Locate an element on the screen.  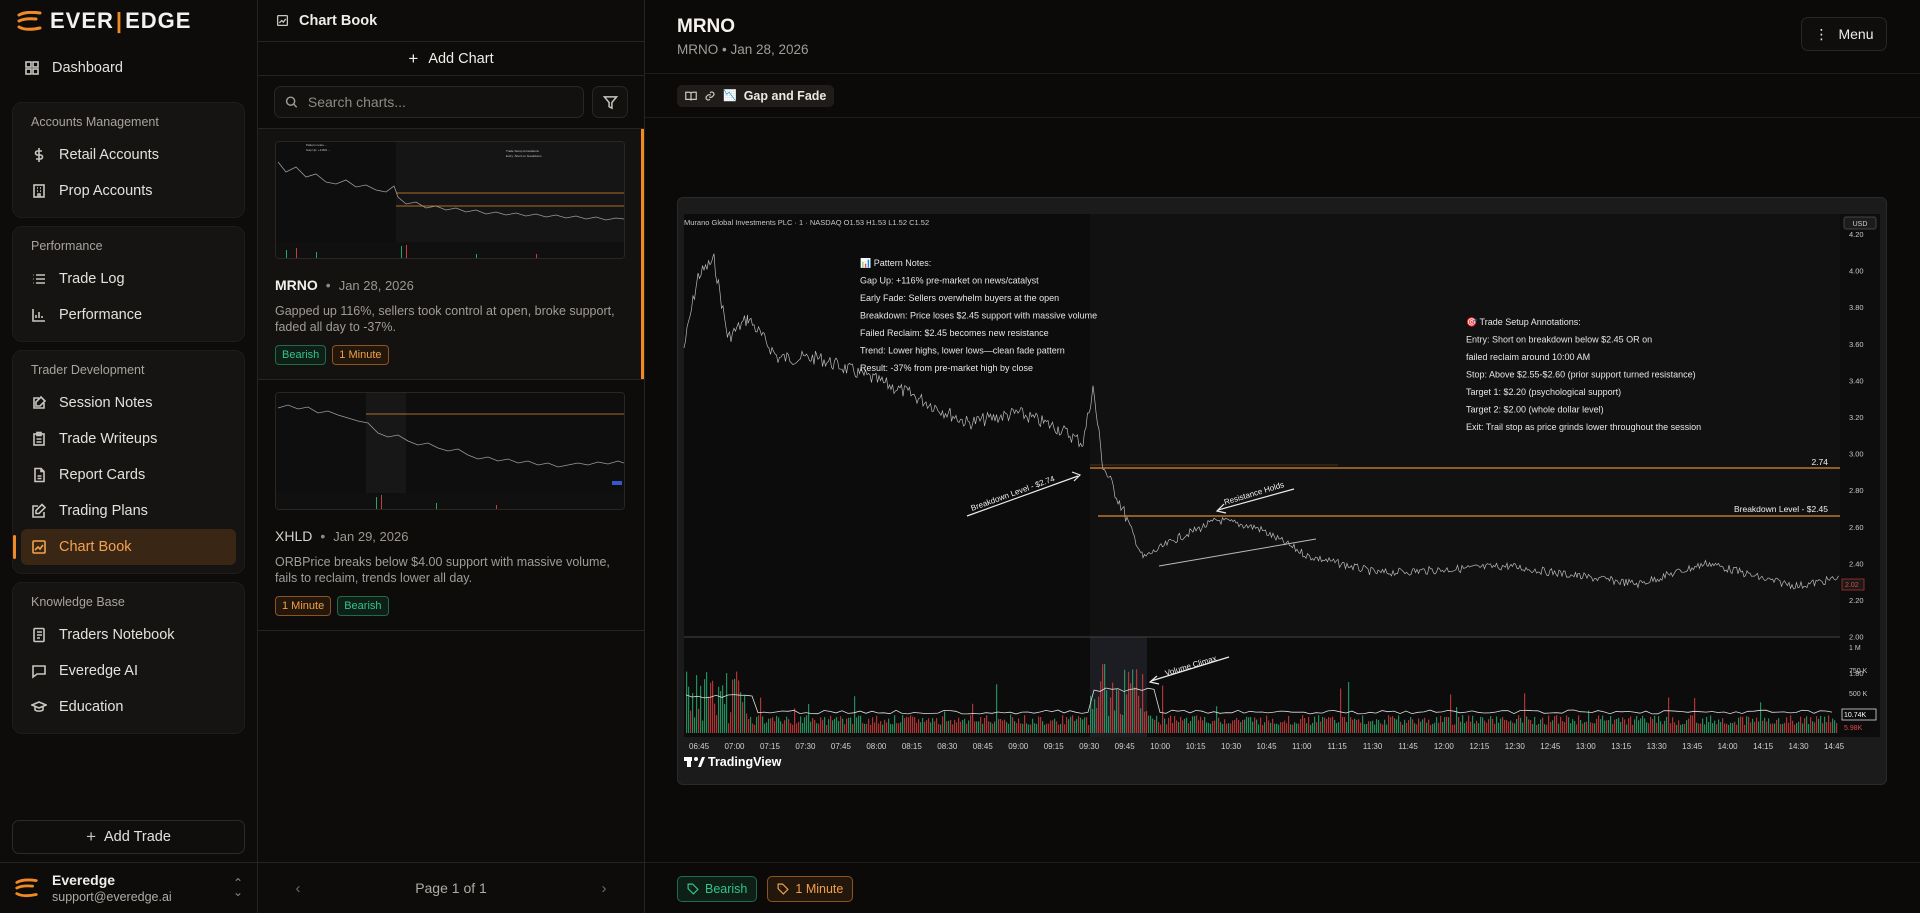
nav-group-title: Accounts Management is located at coordinates (95, 122).